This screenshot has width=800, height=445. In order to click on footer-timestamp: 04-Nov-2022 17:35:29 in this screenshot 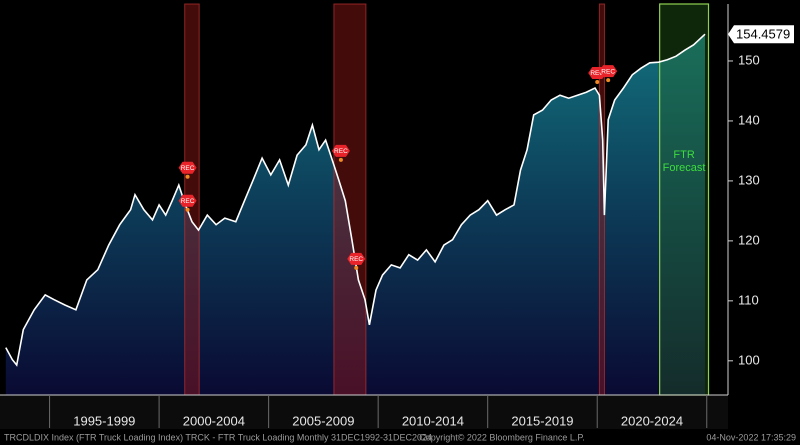, I will do `click(751, 437)`.